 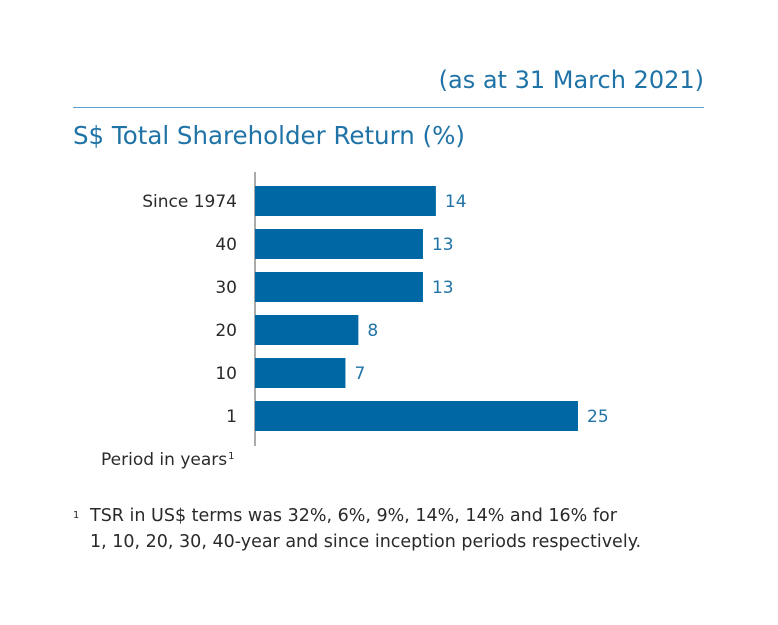 I want to click on y-tick-label: Since 1974, so click(x=189, y=202).